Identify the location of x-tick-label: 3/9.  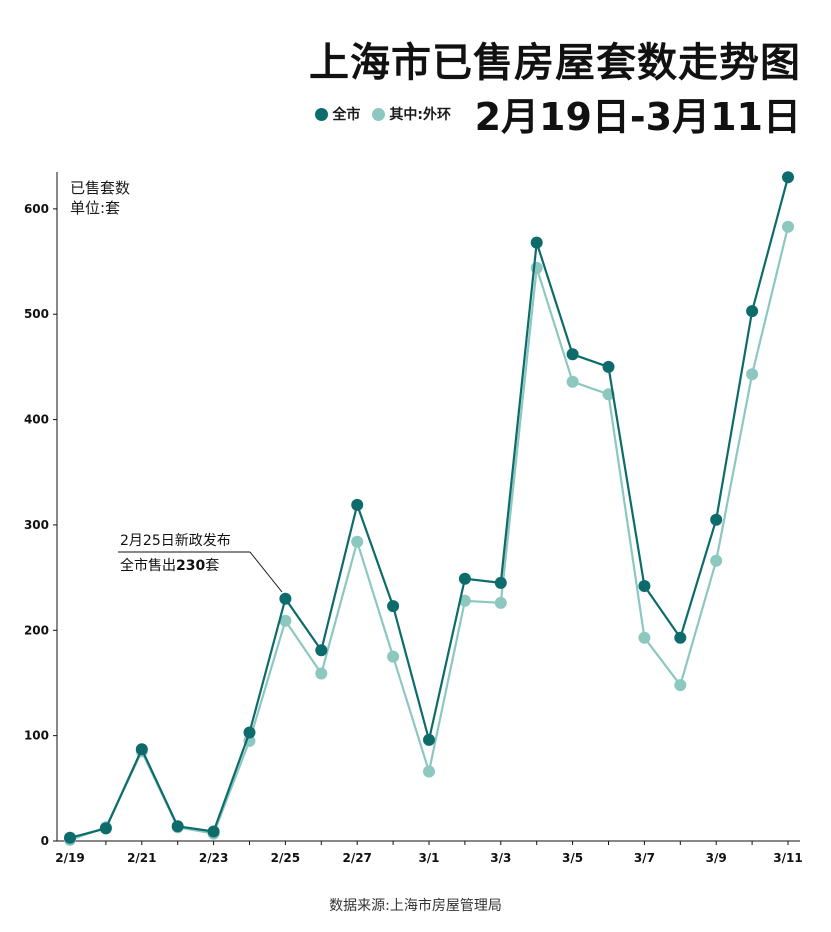
(716, 858).